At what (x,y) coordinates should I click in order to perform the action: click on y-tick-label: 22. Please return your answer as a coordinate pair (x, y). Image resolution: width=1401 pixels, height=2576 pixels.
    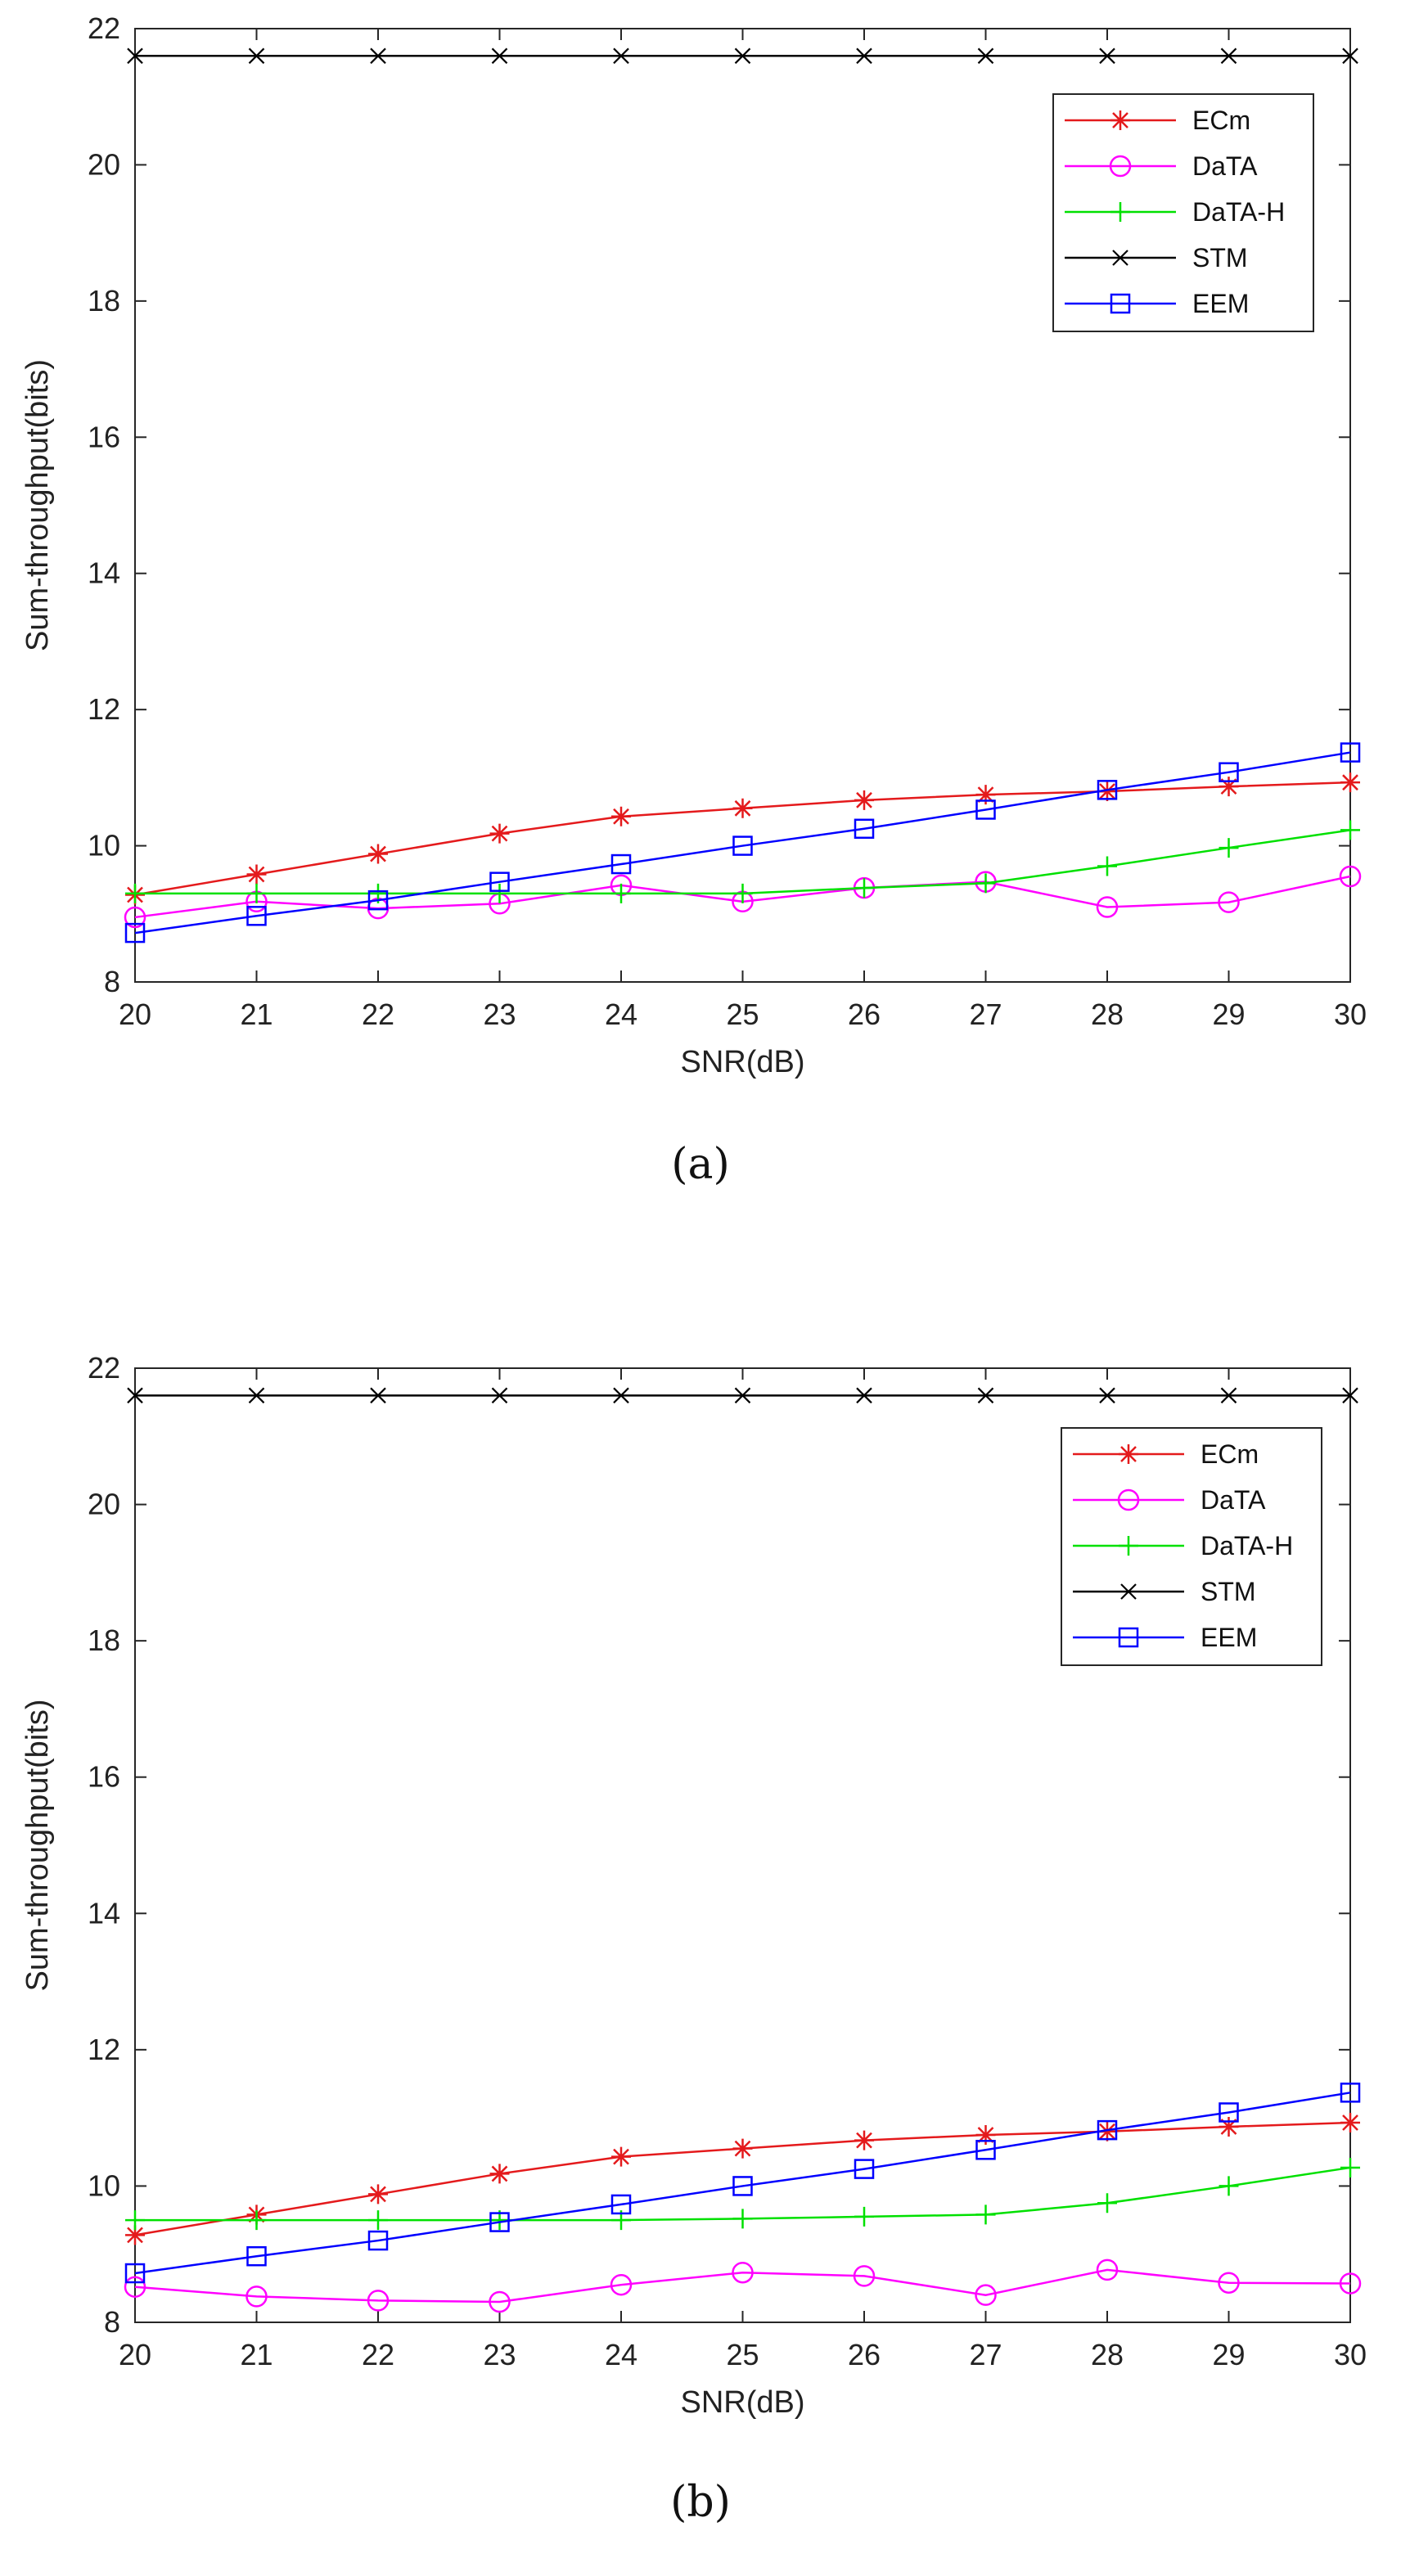
    Looking at the image, I should click on (104, 1368).